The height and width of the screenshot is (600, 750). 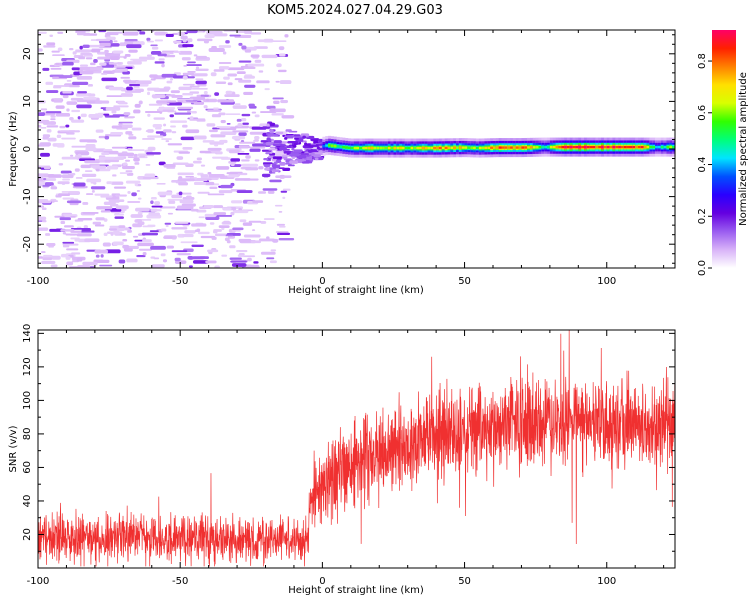 I want to click on y-tick-label: 10, so click(x=27, y=101).